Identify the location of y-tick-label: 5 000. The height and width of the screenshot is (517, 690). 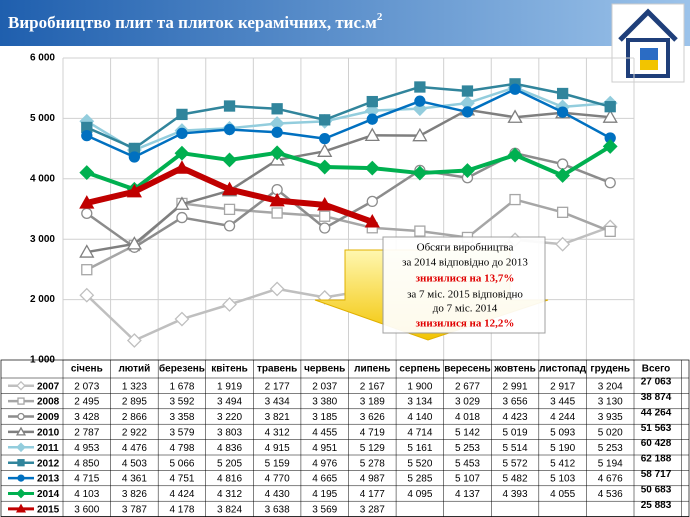
(42, 118).